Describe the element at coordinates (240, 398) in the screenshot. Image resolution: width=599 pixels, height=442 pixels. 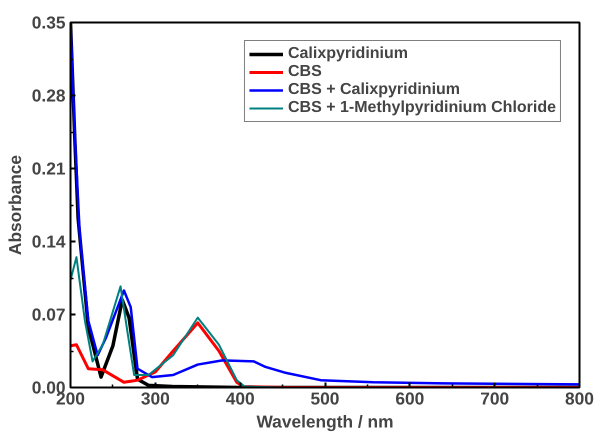
I see `x-tick-label: 400` at that location.